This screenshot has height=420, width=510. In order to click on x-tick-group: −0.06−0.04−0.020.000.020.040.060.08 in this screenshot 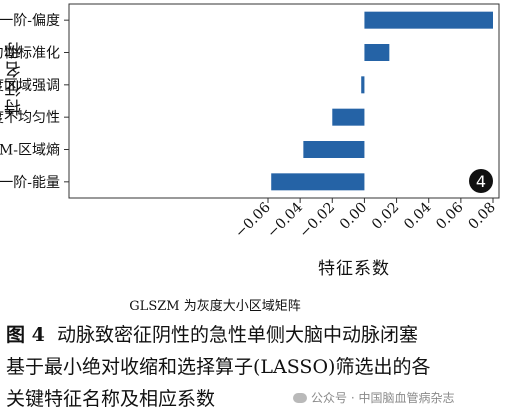, I will do `click(365, 219)`.